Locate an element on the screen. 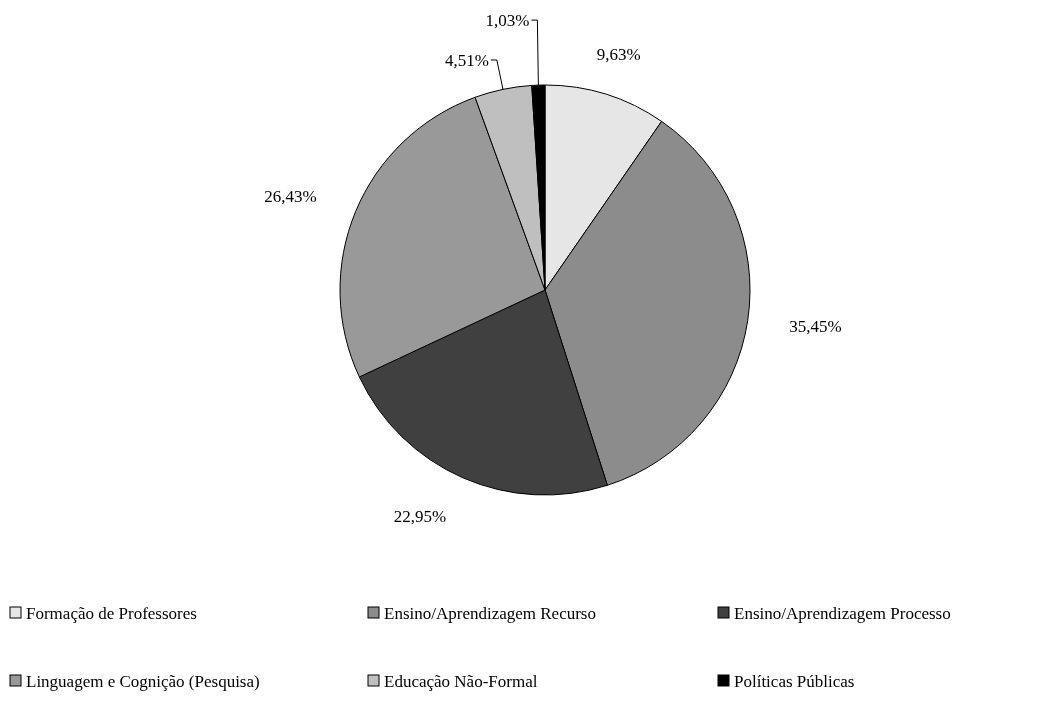 The height and width of the screenshot is (715, 1063). data-label: 9,63% is located at coordinates (618, 55).